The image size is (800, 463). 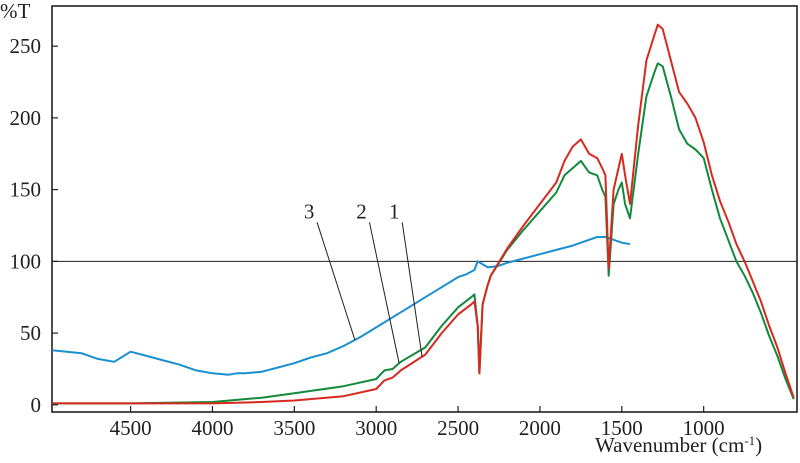 I want to click on y-tick-label: 250, so click(x=26, y=46).